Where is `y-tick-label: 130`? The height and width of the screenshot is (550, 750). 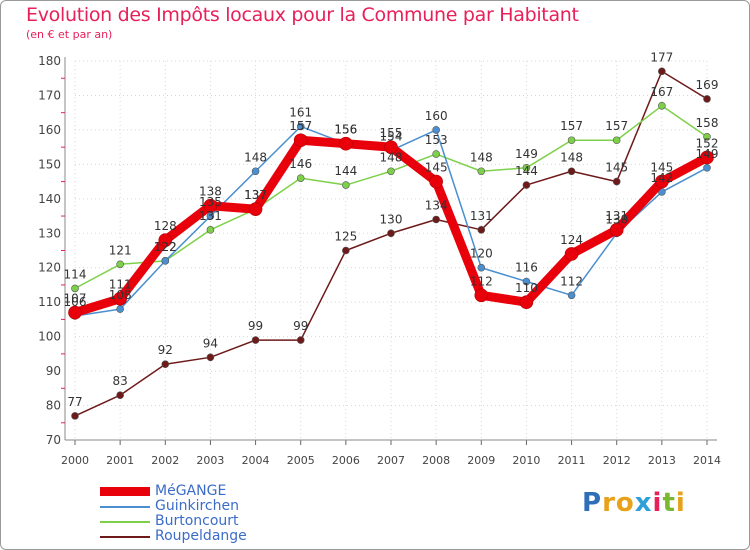 y-tick-label: 130 is located at coordinates (49, 233).